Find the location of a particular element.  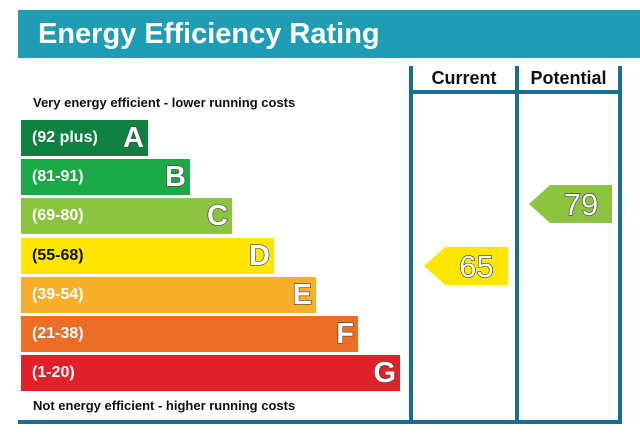

band-range-label: (92 plus) is located at coordinates (65, 137).